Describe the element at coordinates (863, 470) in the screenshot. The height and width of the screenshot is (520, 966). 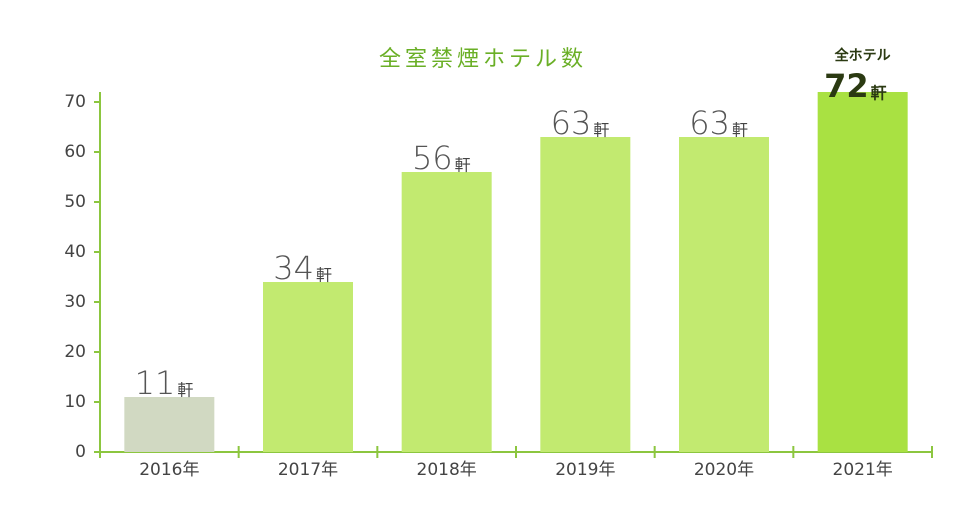
I see `x-tick-label: 2021年` at that location.